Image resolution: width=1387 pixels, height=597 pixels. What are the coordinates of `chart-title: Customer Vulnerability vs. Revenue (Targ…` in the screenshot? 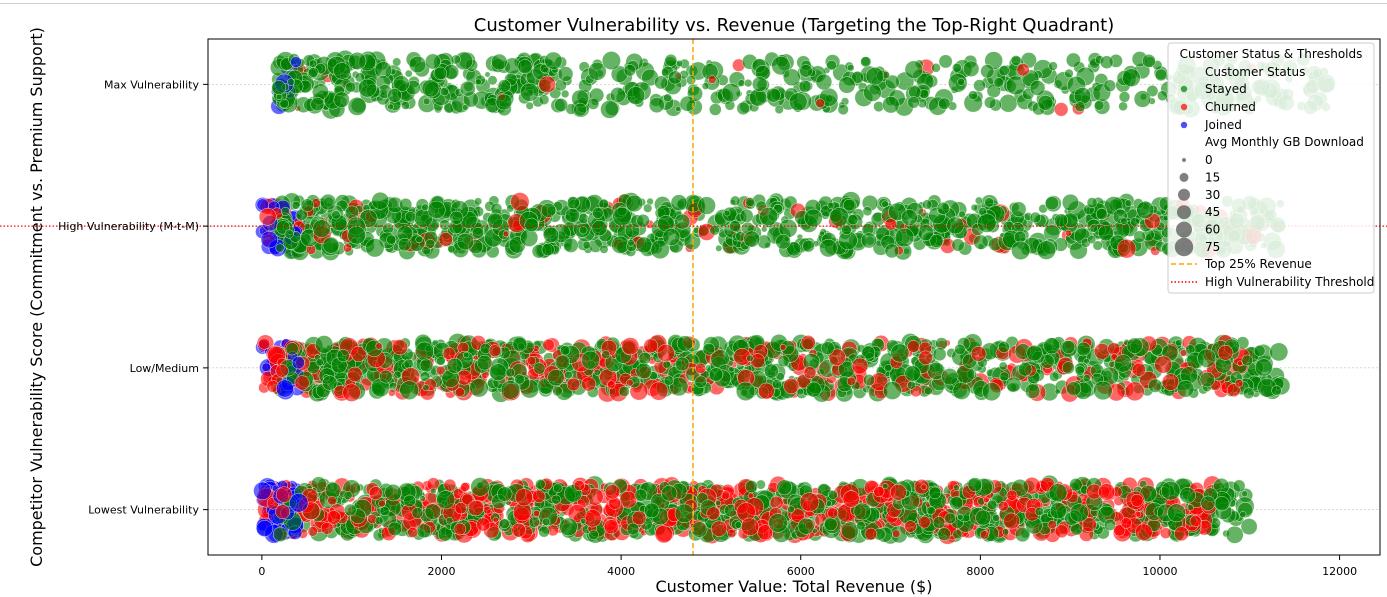 It's located at (794, 25).